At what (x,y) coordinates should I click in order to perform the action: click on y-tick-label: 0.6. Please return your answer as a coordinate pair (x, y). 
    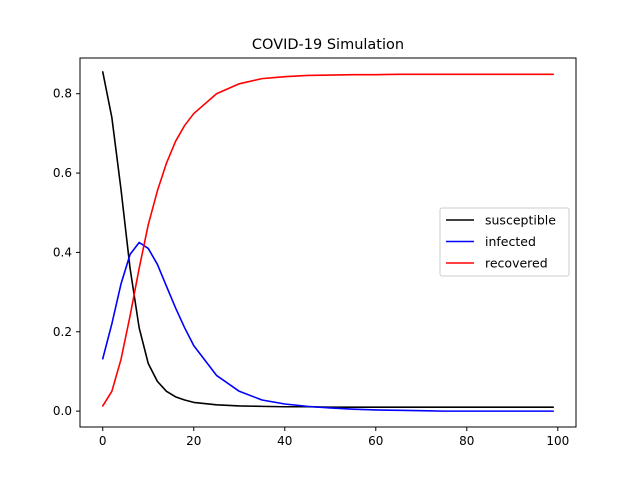
    Looking at the image, I should click on (62, 173).